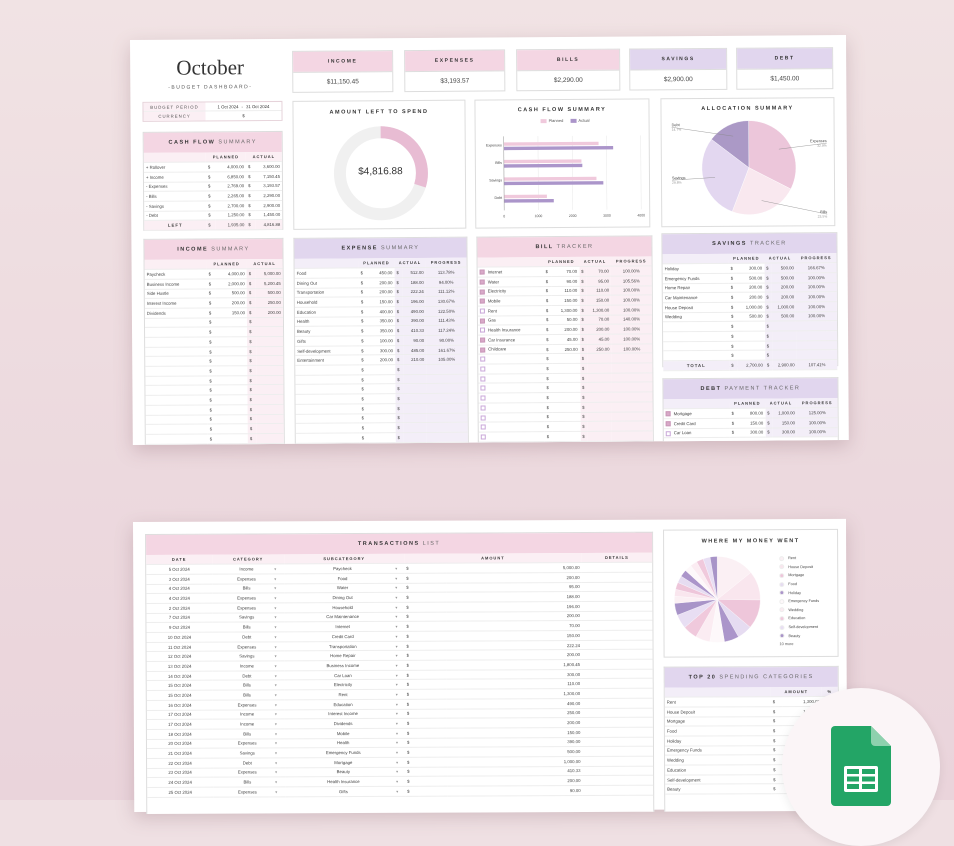 The width and height of the screenshot is (954, 846). What do you see at coordinates (751, 277) in the screenshot?
I see `planned-cell: 500.00` at bounding box center [751, 277].